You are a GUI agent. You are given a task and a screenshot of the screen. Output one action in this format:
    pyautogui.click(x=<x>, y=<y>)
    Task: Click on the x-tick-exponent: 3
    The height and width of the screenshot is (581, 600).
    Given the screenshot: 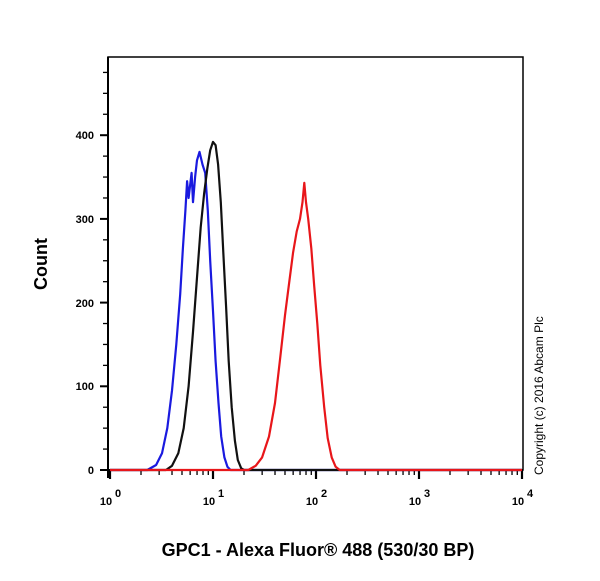 What is the action you would take?
    pyautogui.click(x=427, y=494)
    